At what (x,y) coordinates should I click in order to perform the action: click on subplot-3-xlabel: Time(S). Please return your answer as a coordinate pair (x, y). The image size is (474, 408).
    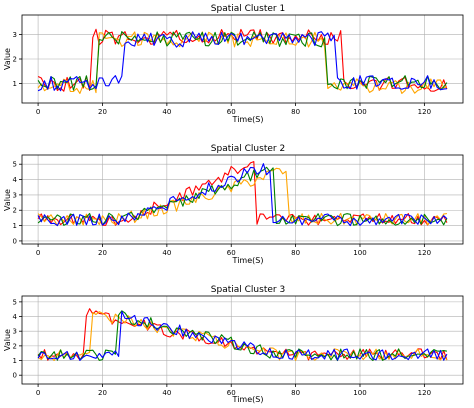
    Looking at the image, I should click on (248, 399).